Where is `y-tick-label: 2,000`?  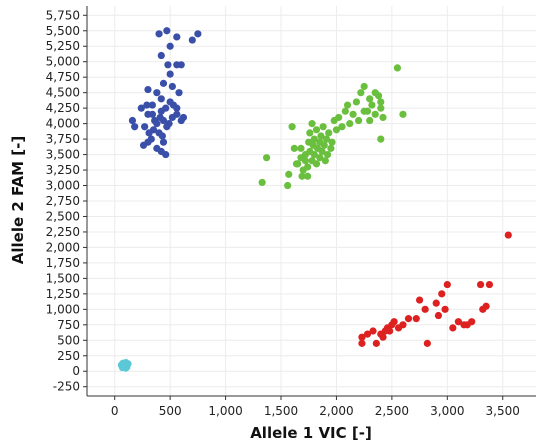 y-tick-label: 2,000 is located at coordinates (63, 247).